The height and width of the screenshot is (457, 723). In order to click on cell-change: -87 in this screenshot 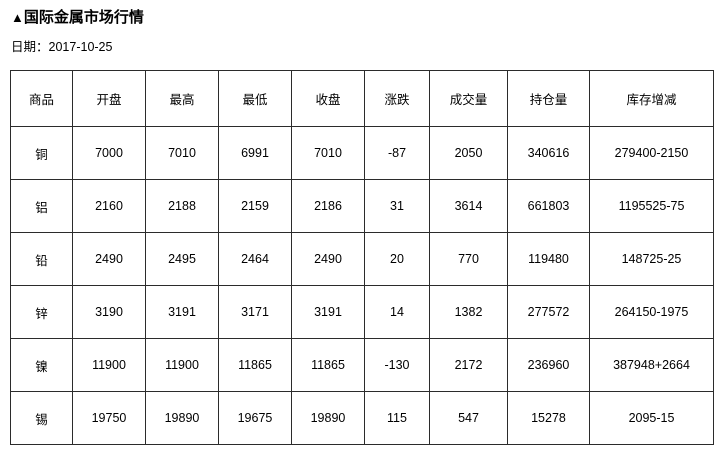, I will do `click(397, 153)`.